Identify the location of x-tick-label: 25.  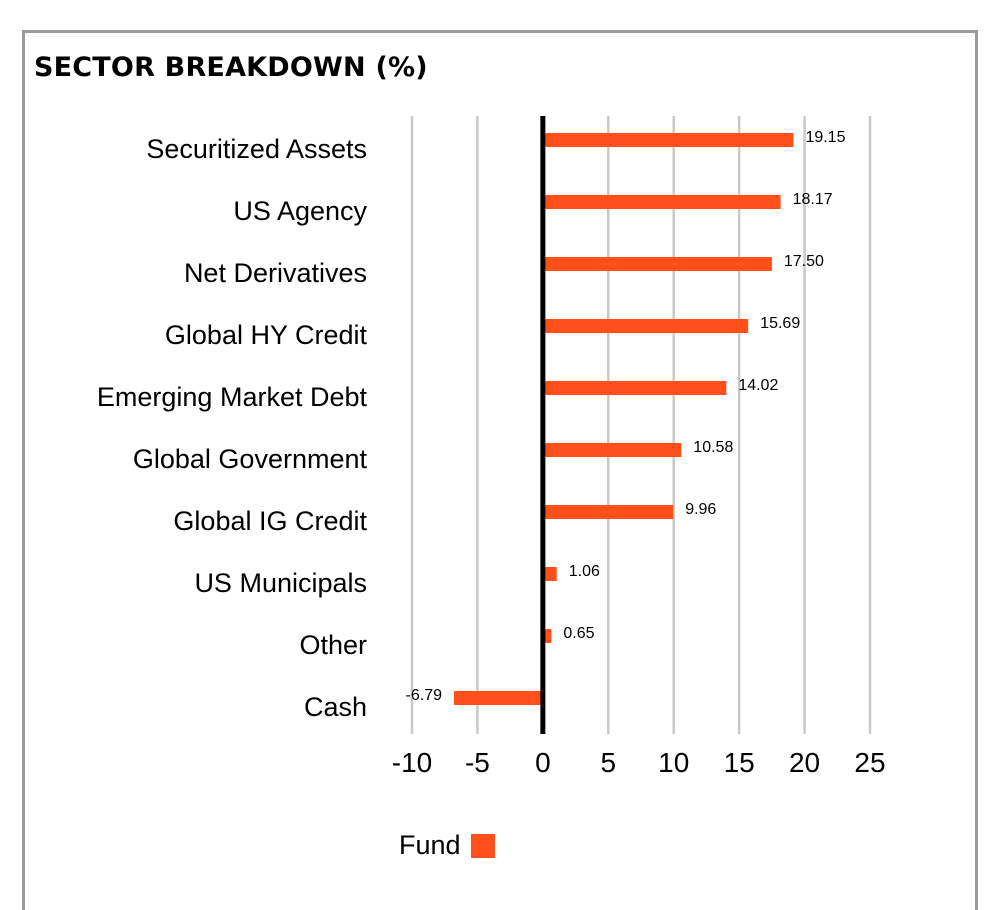
(869, 762).